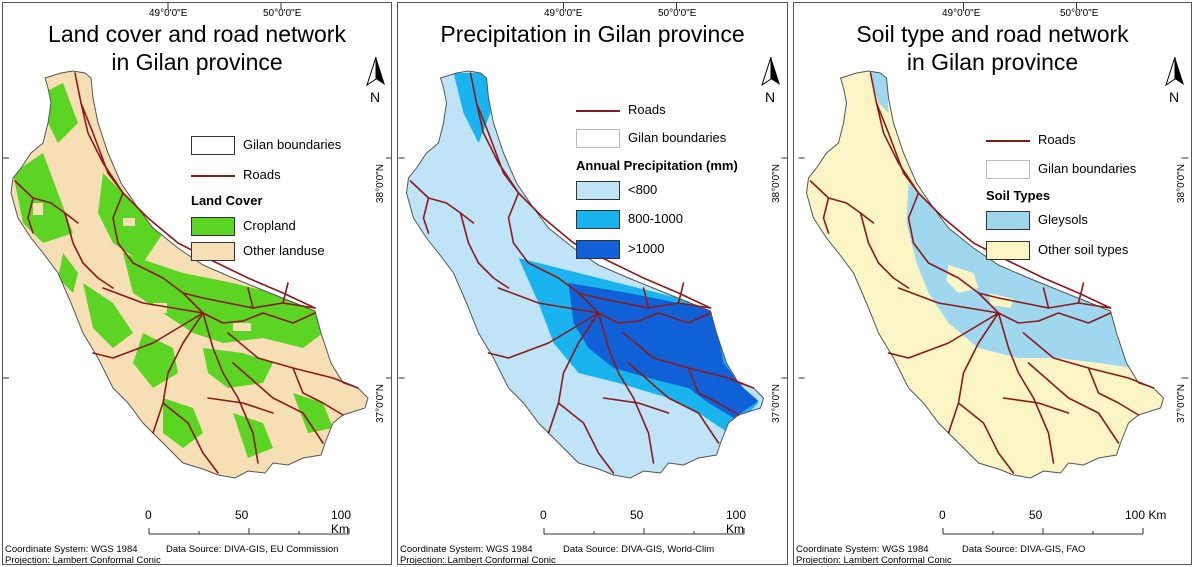  I want to click on data-source-note: Data Source: DIVA-GIS, EU Commission, so click(252, 549).